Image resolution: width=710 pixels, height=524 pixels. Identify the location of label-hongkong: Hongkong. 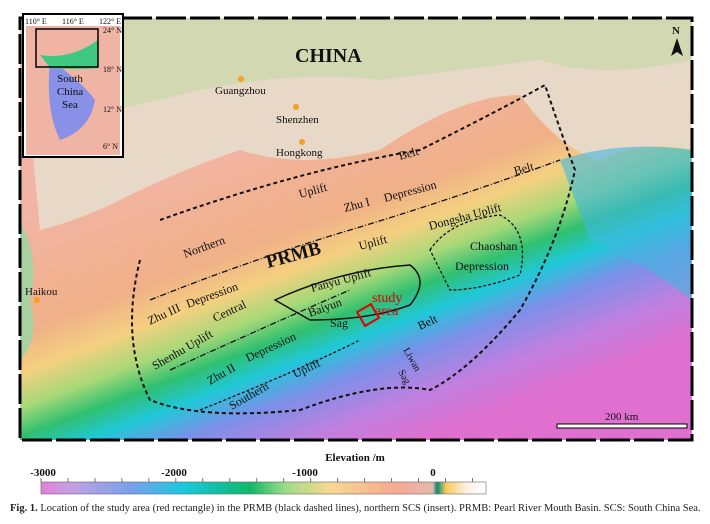
(299, 153).